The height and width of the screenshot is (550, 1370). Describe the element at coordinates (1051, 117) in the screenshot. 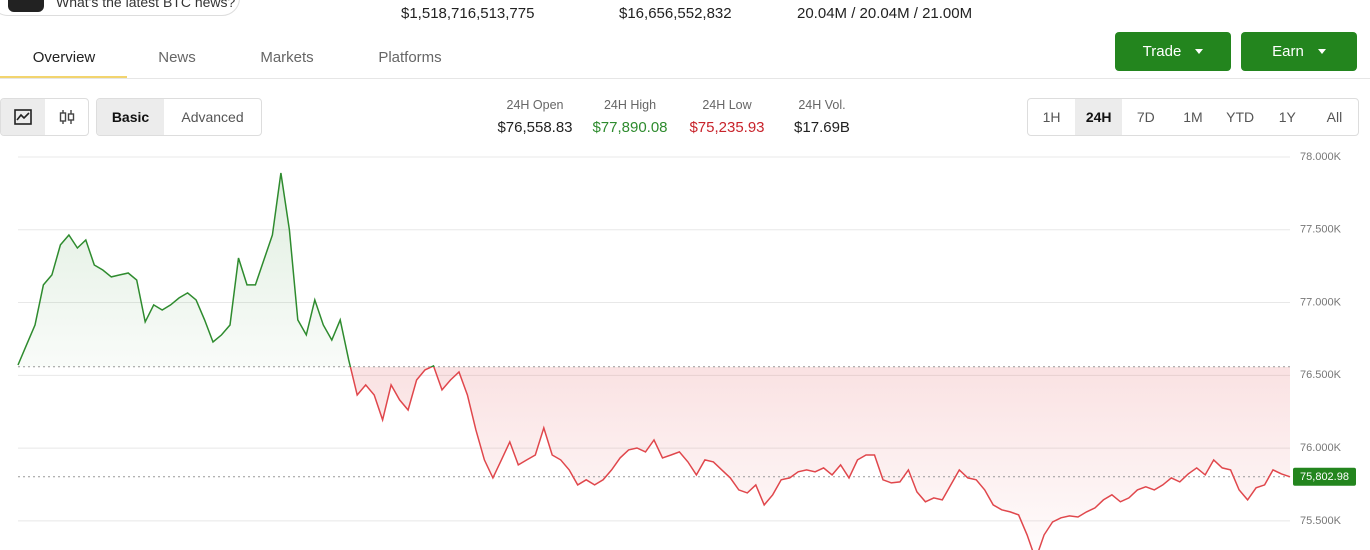

I see `range-button: 1H` at that location.